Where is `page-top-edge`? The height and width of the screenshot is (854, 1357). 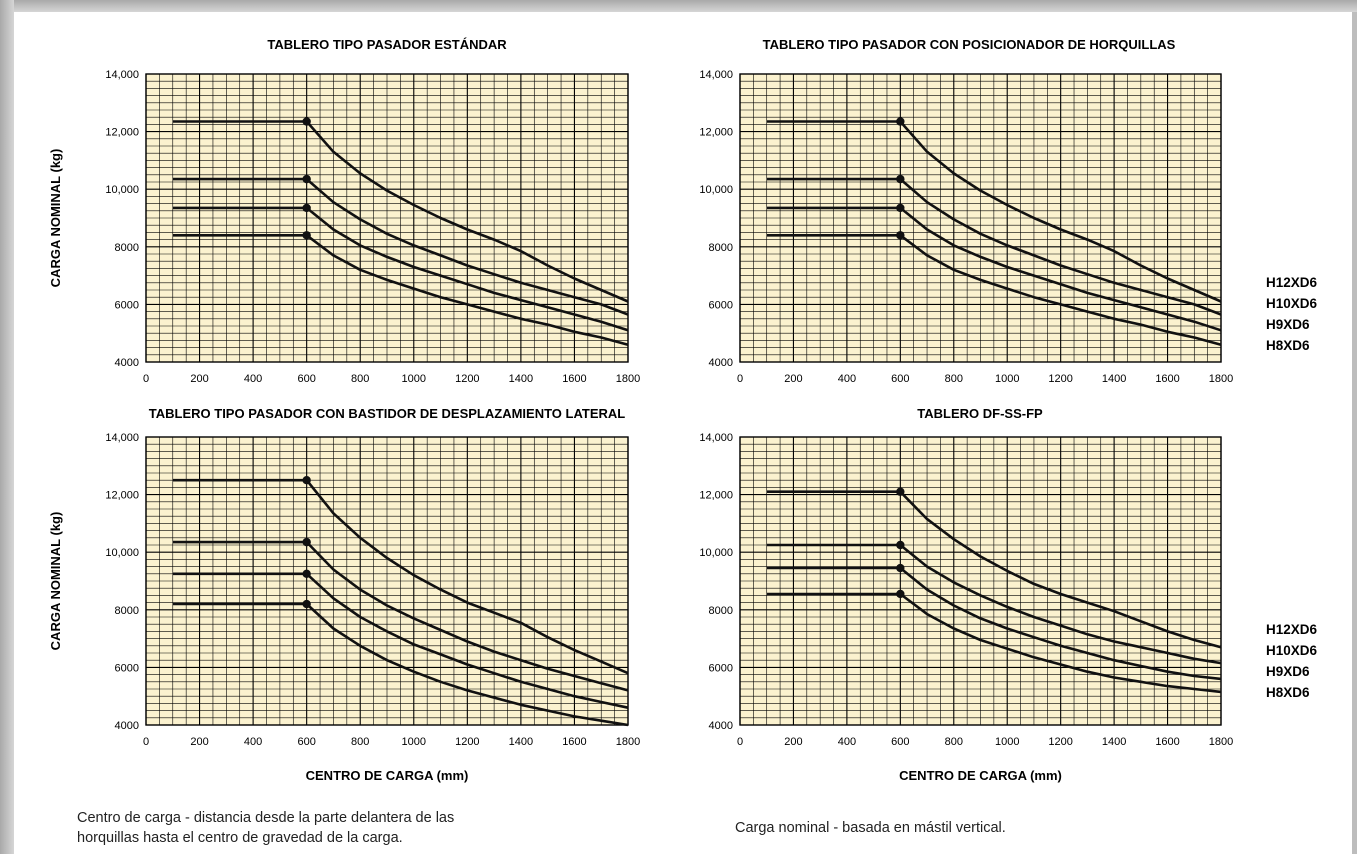 page-top-edge is located at coordinates (678, 6).